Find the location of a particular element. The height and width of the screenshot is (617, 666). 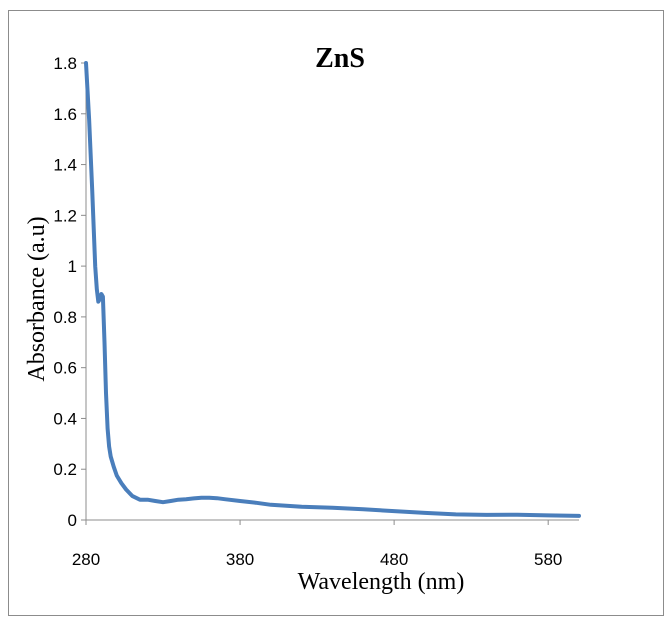

y-tick-label: 1.6 is located at coordinates (65, 114).